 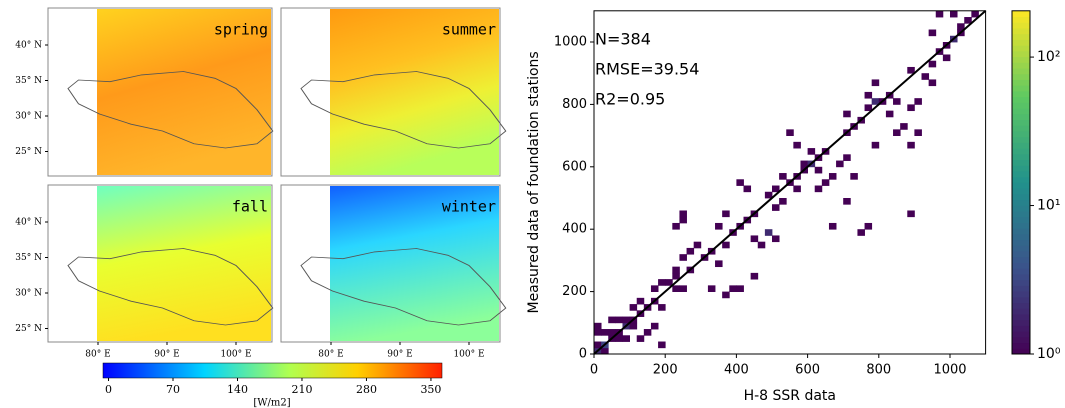 I want to click on map-panel: fall 40° N 35° N 30° N 25° N 80° E 90° E 100° E, so click(x=144, y=272).